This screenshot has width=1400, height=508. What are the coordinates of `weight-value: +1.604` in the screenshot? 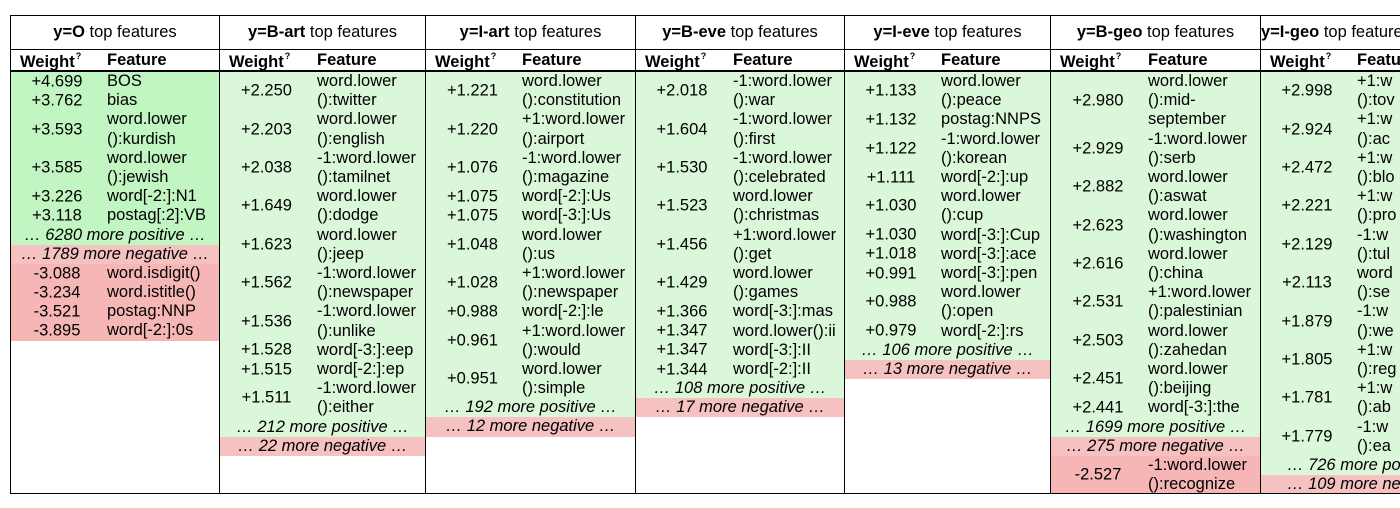 It's located at (682, 128).